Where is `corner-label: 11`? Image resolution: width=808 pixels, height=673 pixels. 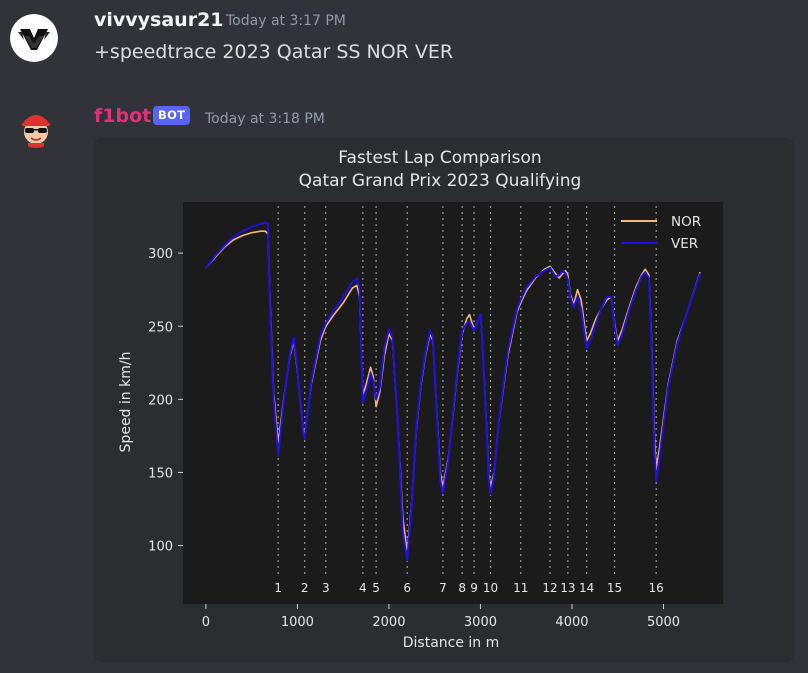 corner-label: 11 is located at coordinates (520, 588).